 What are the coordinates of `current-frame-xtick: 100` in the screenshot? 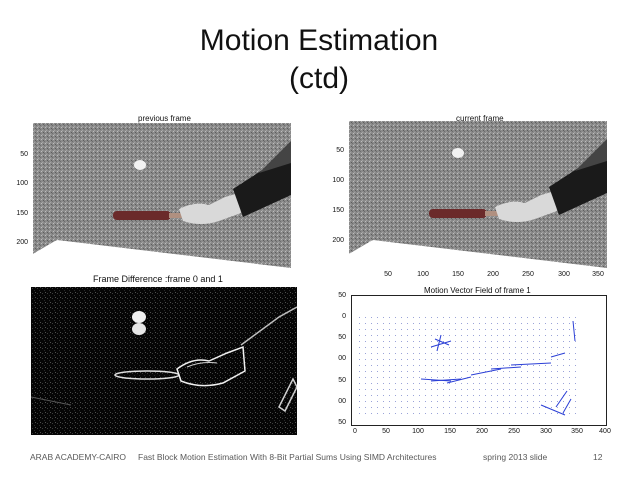 It's located at (423, 274).